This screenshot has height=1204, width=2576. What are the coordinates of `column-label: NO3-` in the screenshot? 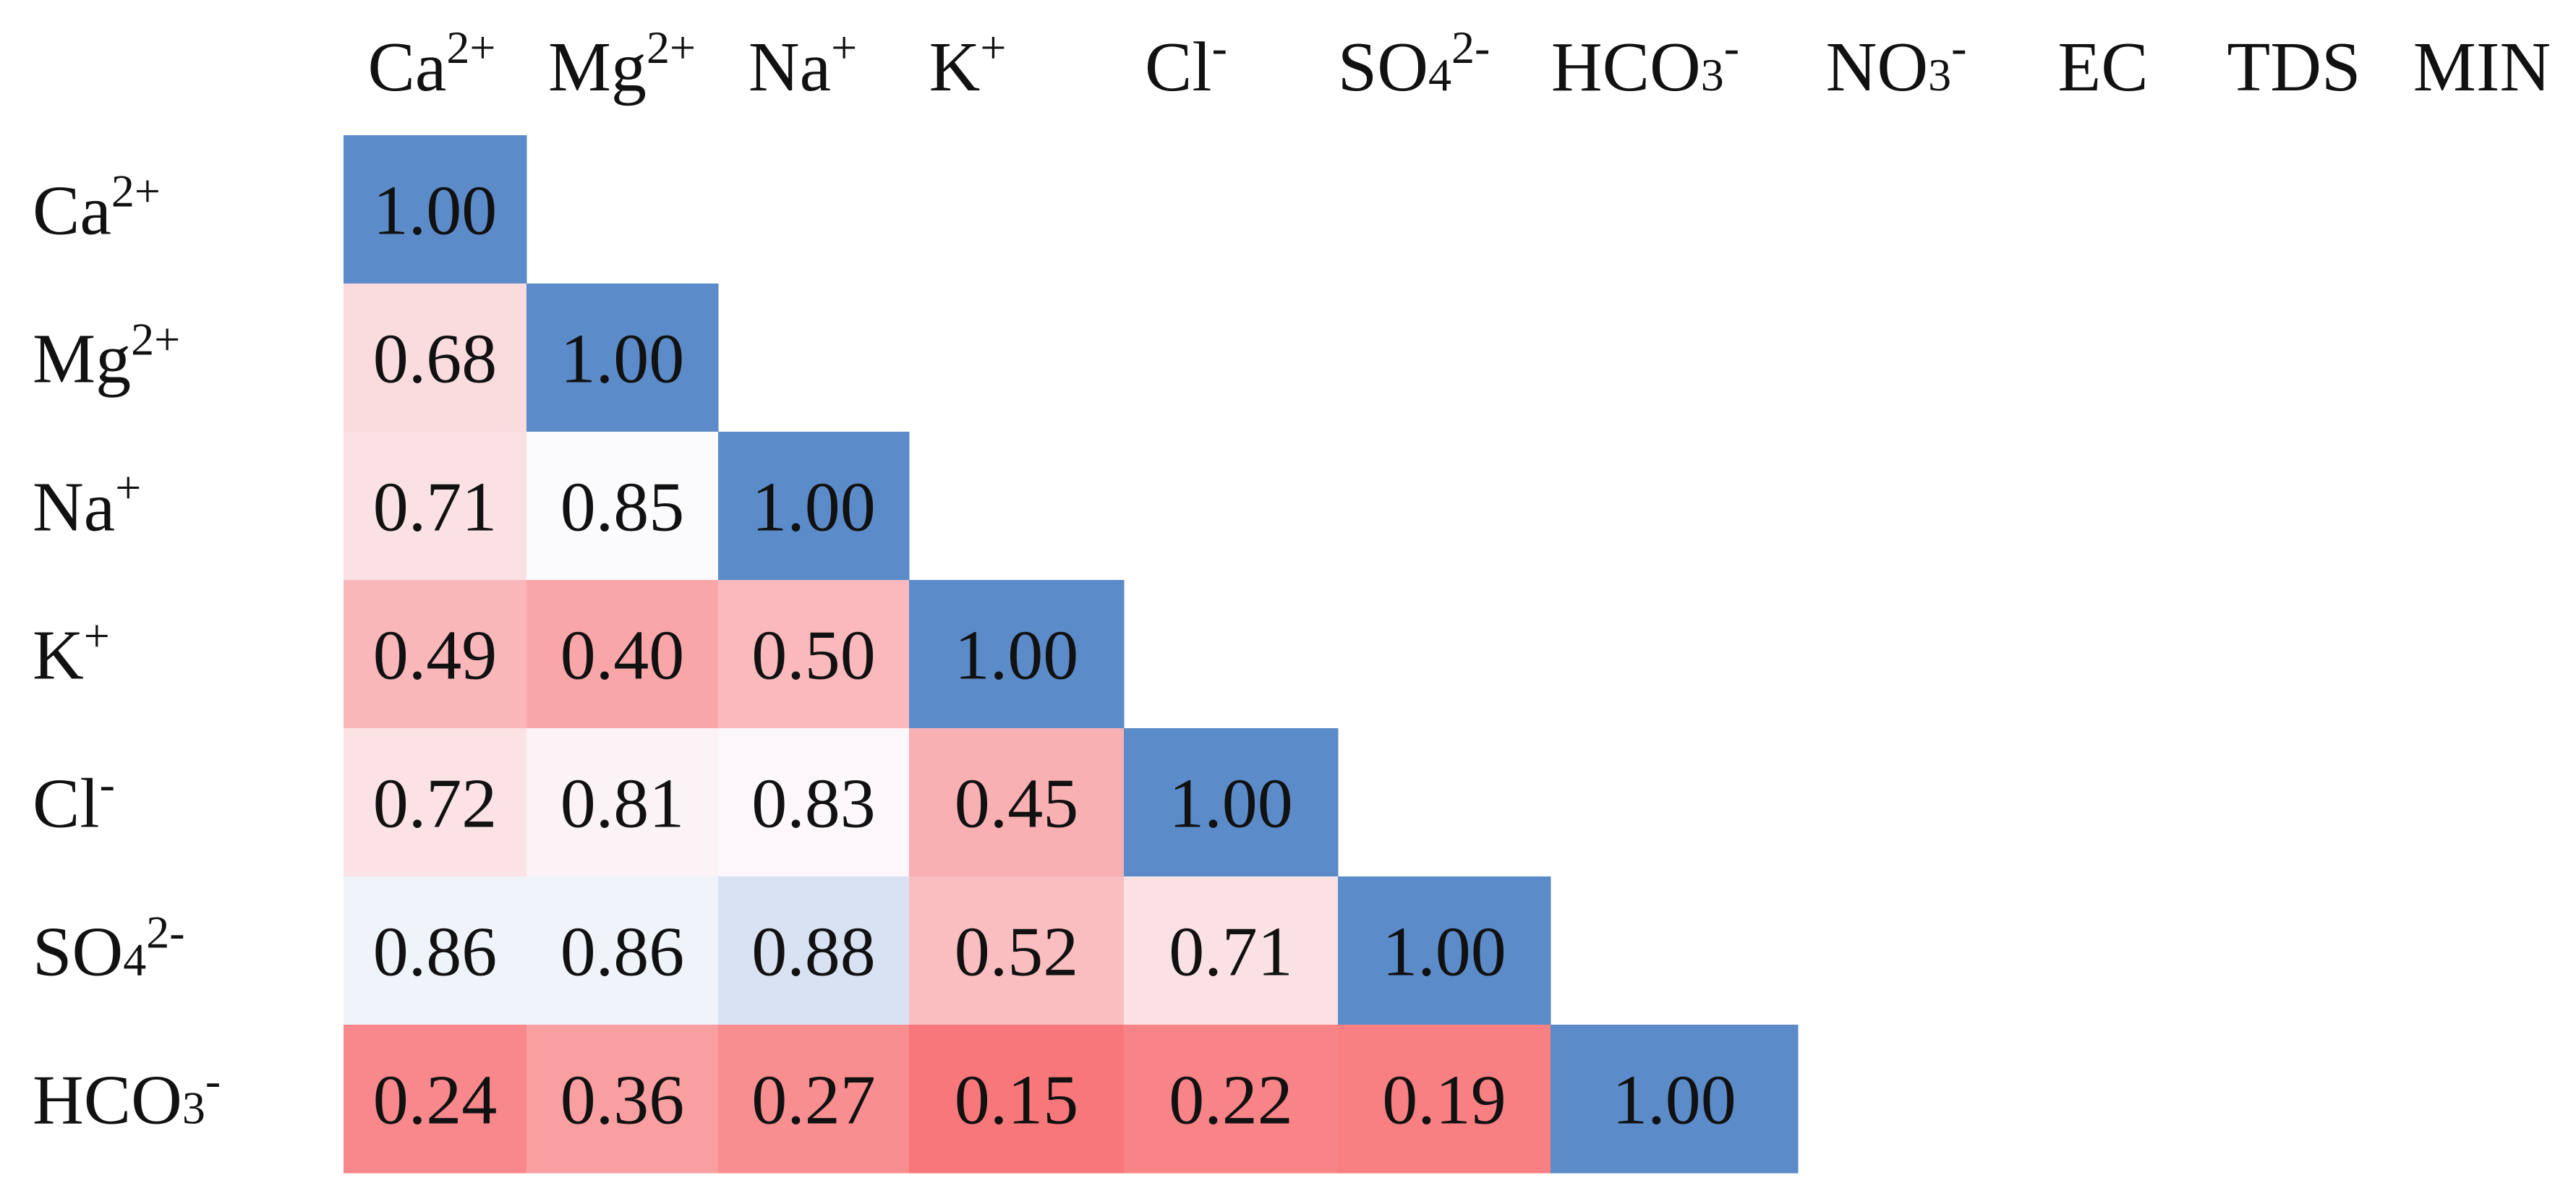 It's located at (1897, 64).